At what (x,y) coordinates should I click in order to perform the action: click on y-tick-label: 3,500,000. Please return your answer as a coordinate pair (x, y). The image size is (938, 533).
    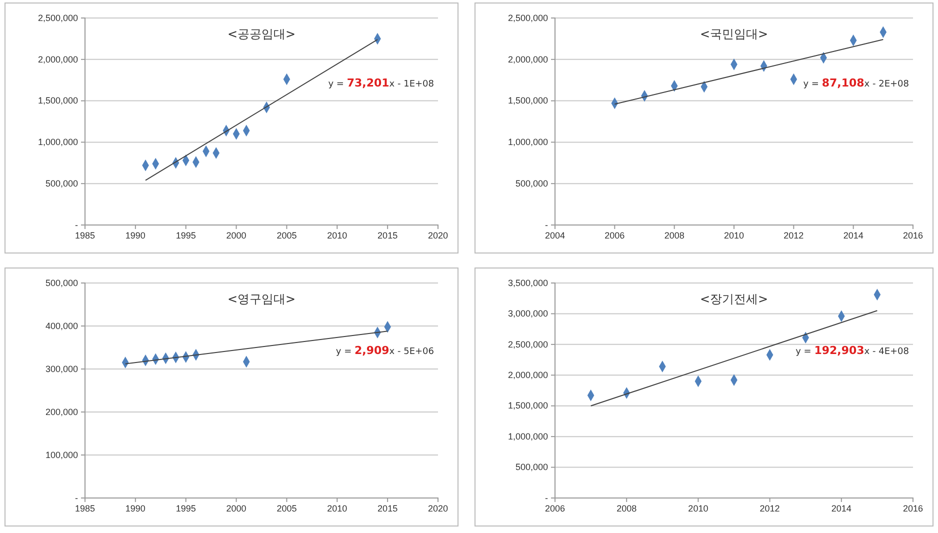
    Looking at the image, I should click on (528, 283).